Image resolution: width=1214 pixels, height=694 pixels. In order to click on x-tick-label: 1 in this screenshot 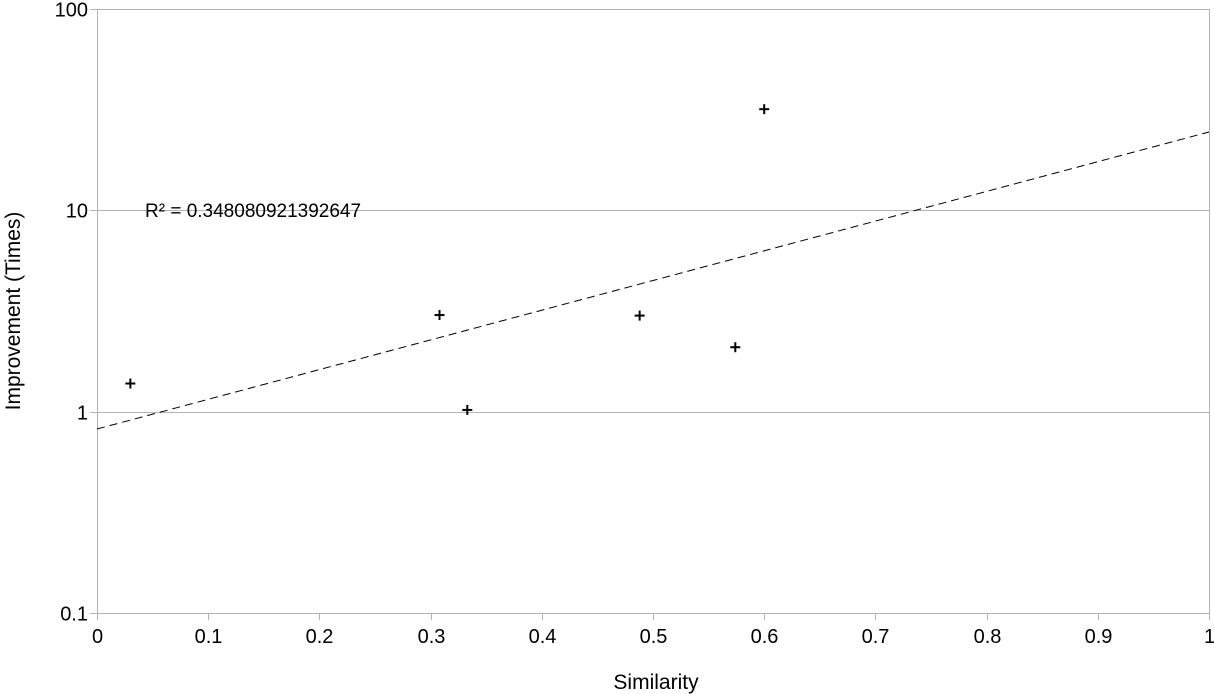, I will do `click(1209, 637)`.